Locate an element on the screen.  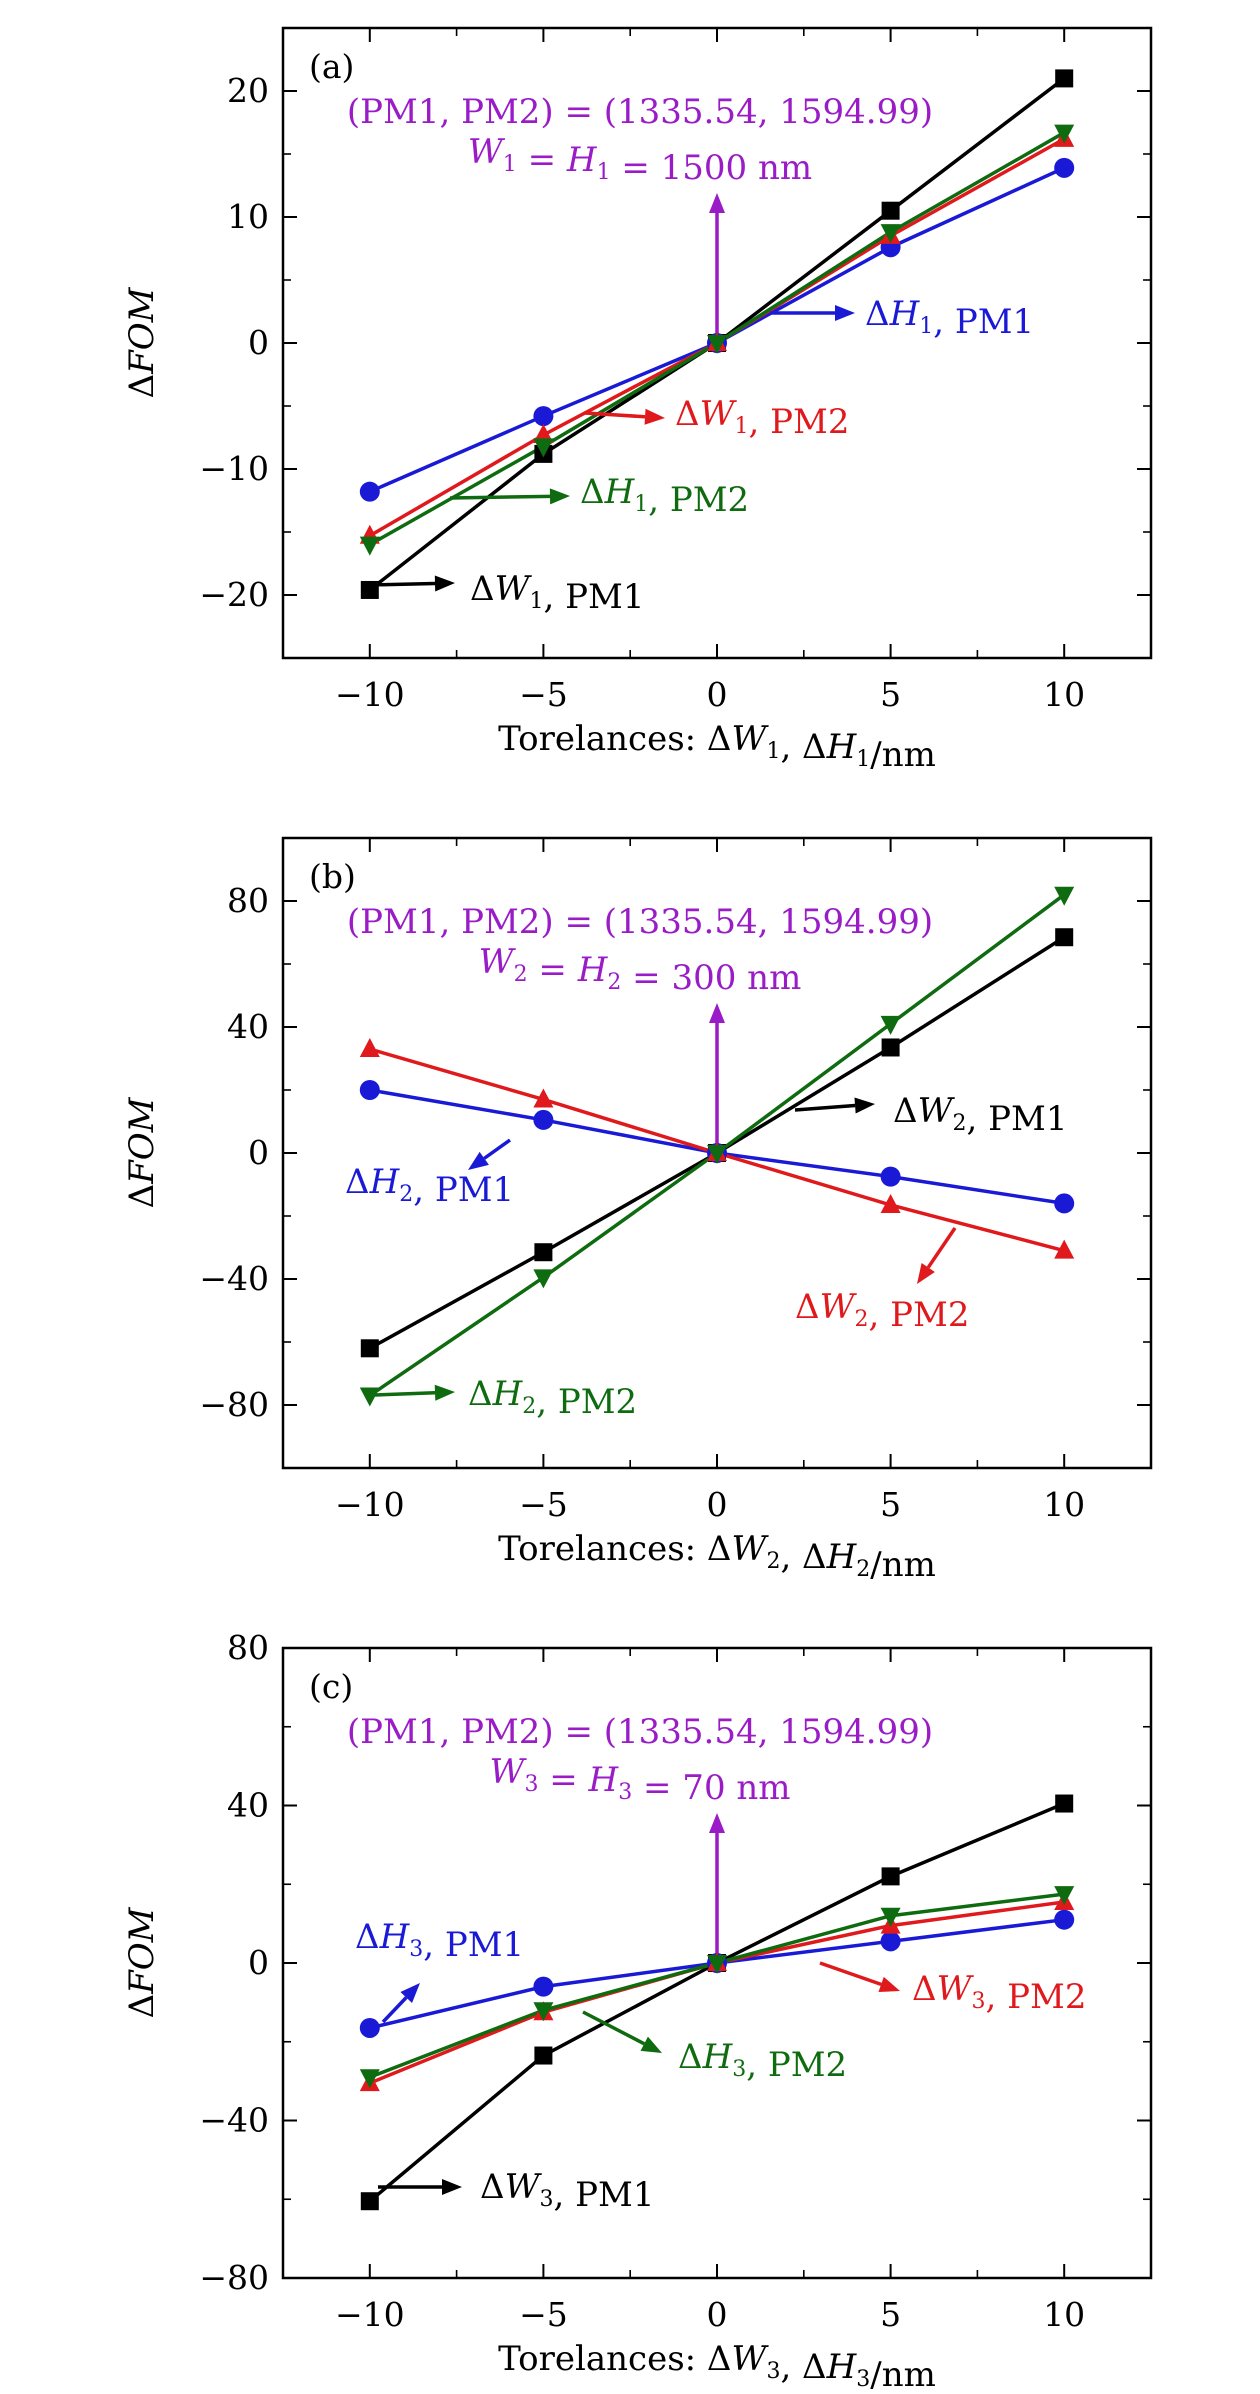
series-annotation: ΔH2, PM2 is located at coordinates (505, 1398).